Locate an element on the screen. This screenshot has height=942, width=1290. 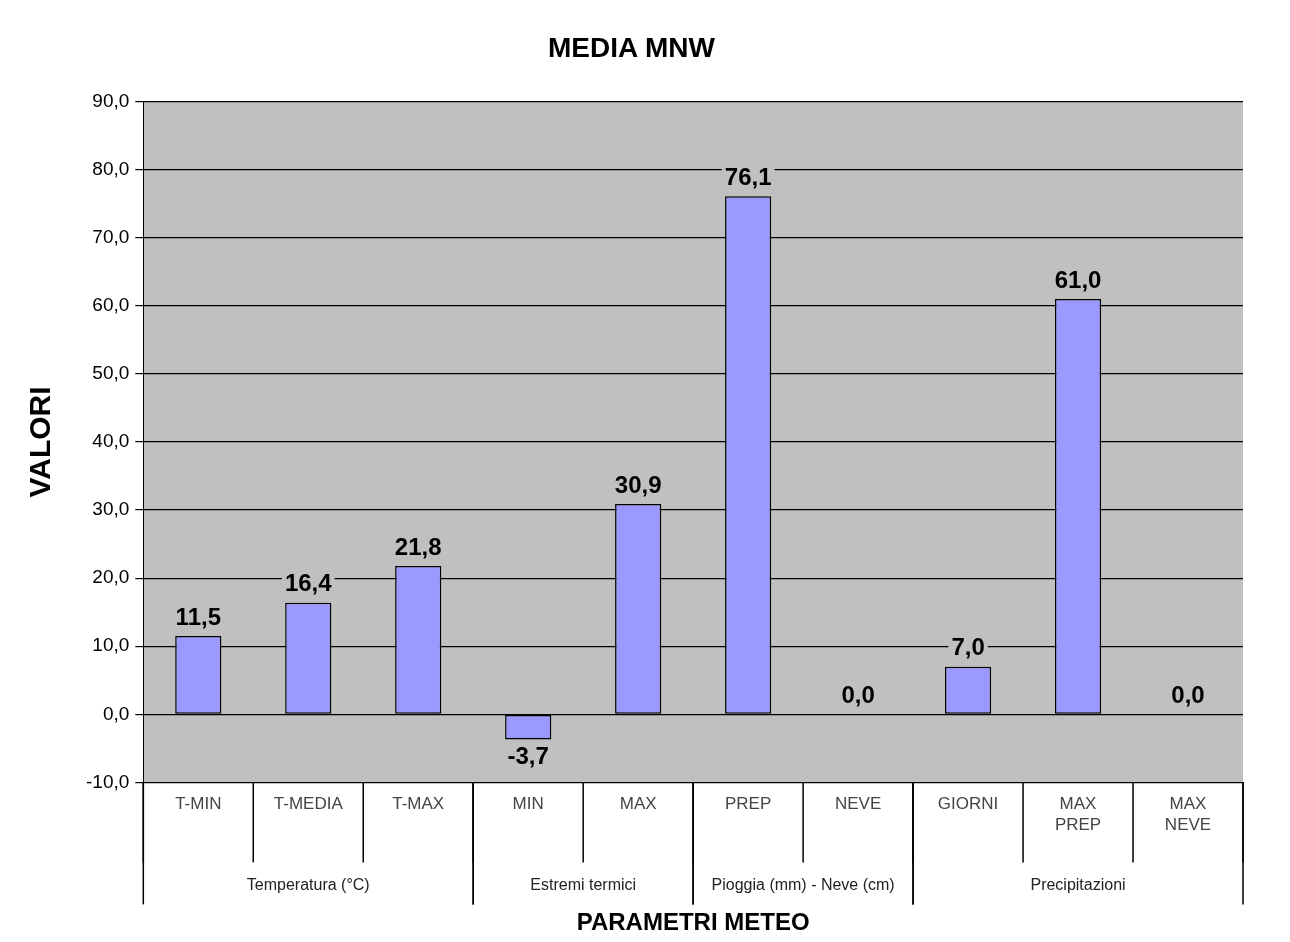
data-label: 61,0 is located at coordinates (1078, 279).